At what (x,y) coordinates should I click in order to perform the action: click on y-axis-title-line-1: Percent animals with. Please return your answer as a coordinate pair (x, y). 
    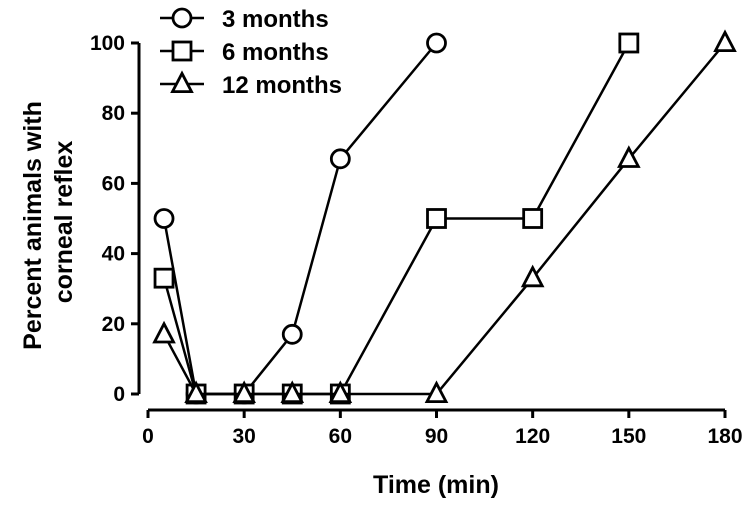
    Looking at the image, I should click on (33, 225).